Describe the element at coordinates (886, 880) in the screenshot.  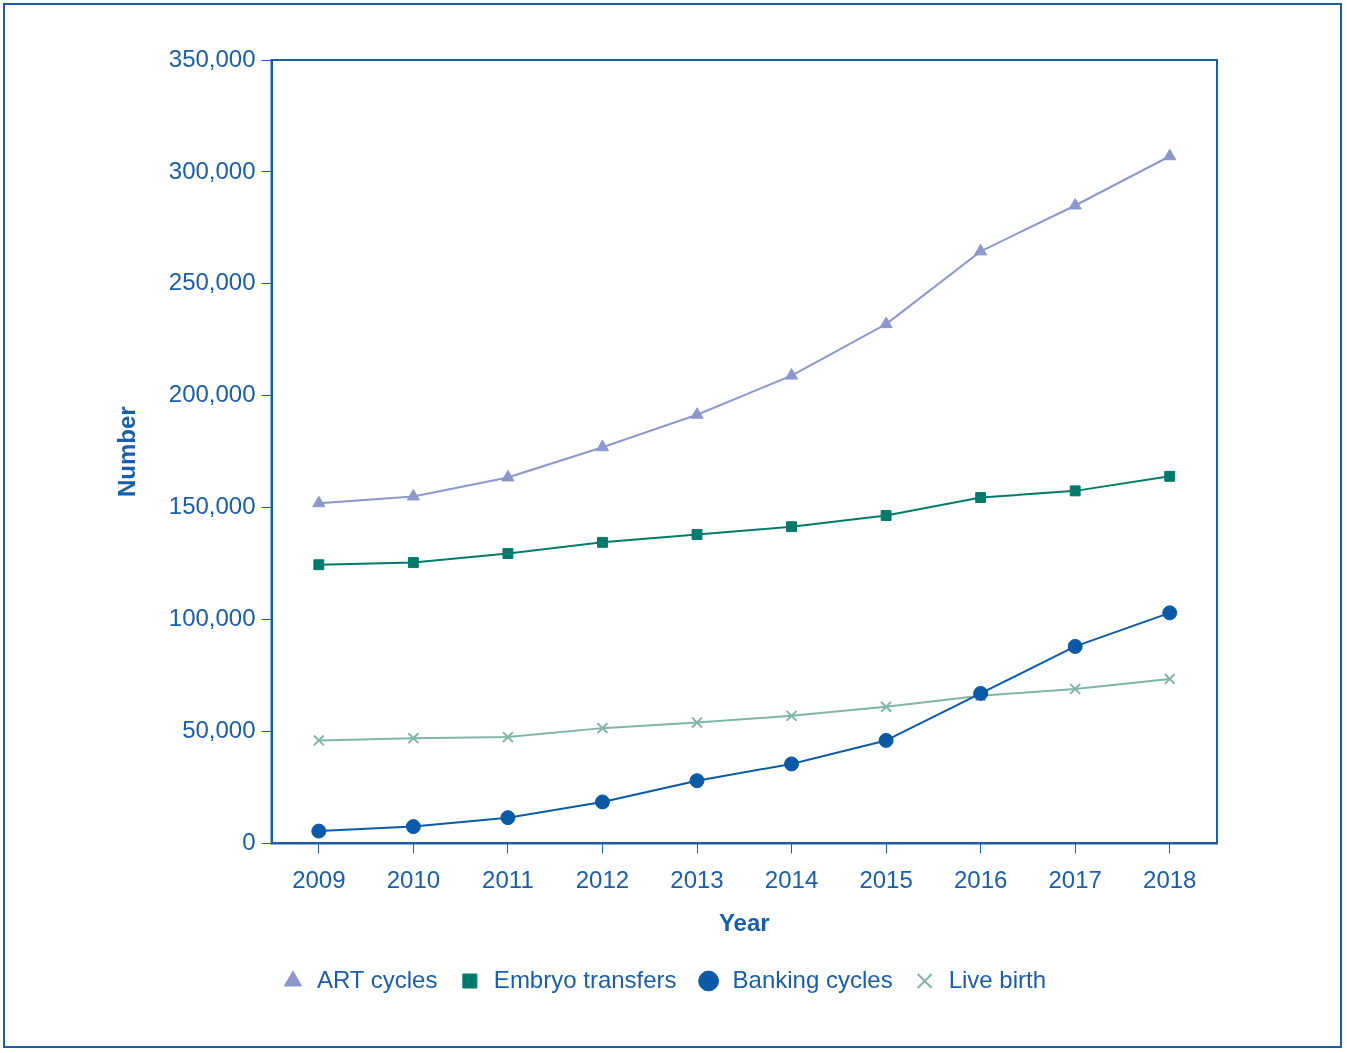
I see `x-tick-label: 2015` at that location.